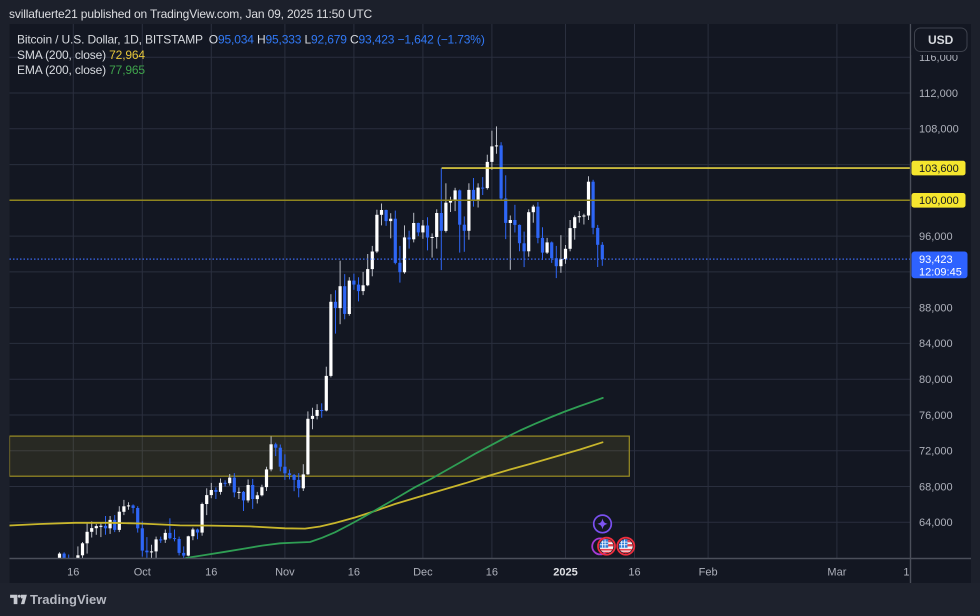 The width and height of the screenshot is (980, 616). I want to click on svg-text: 68,000, so click(936, 487).